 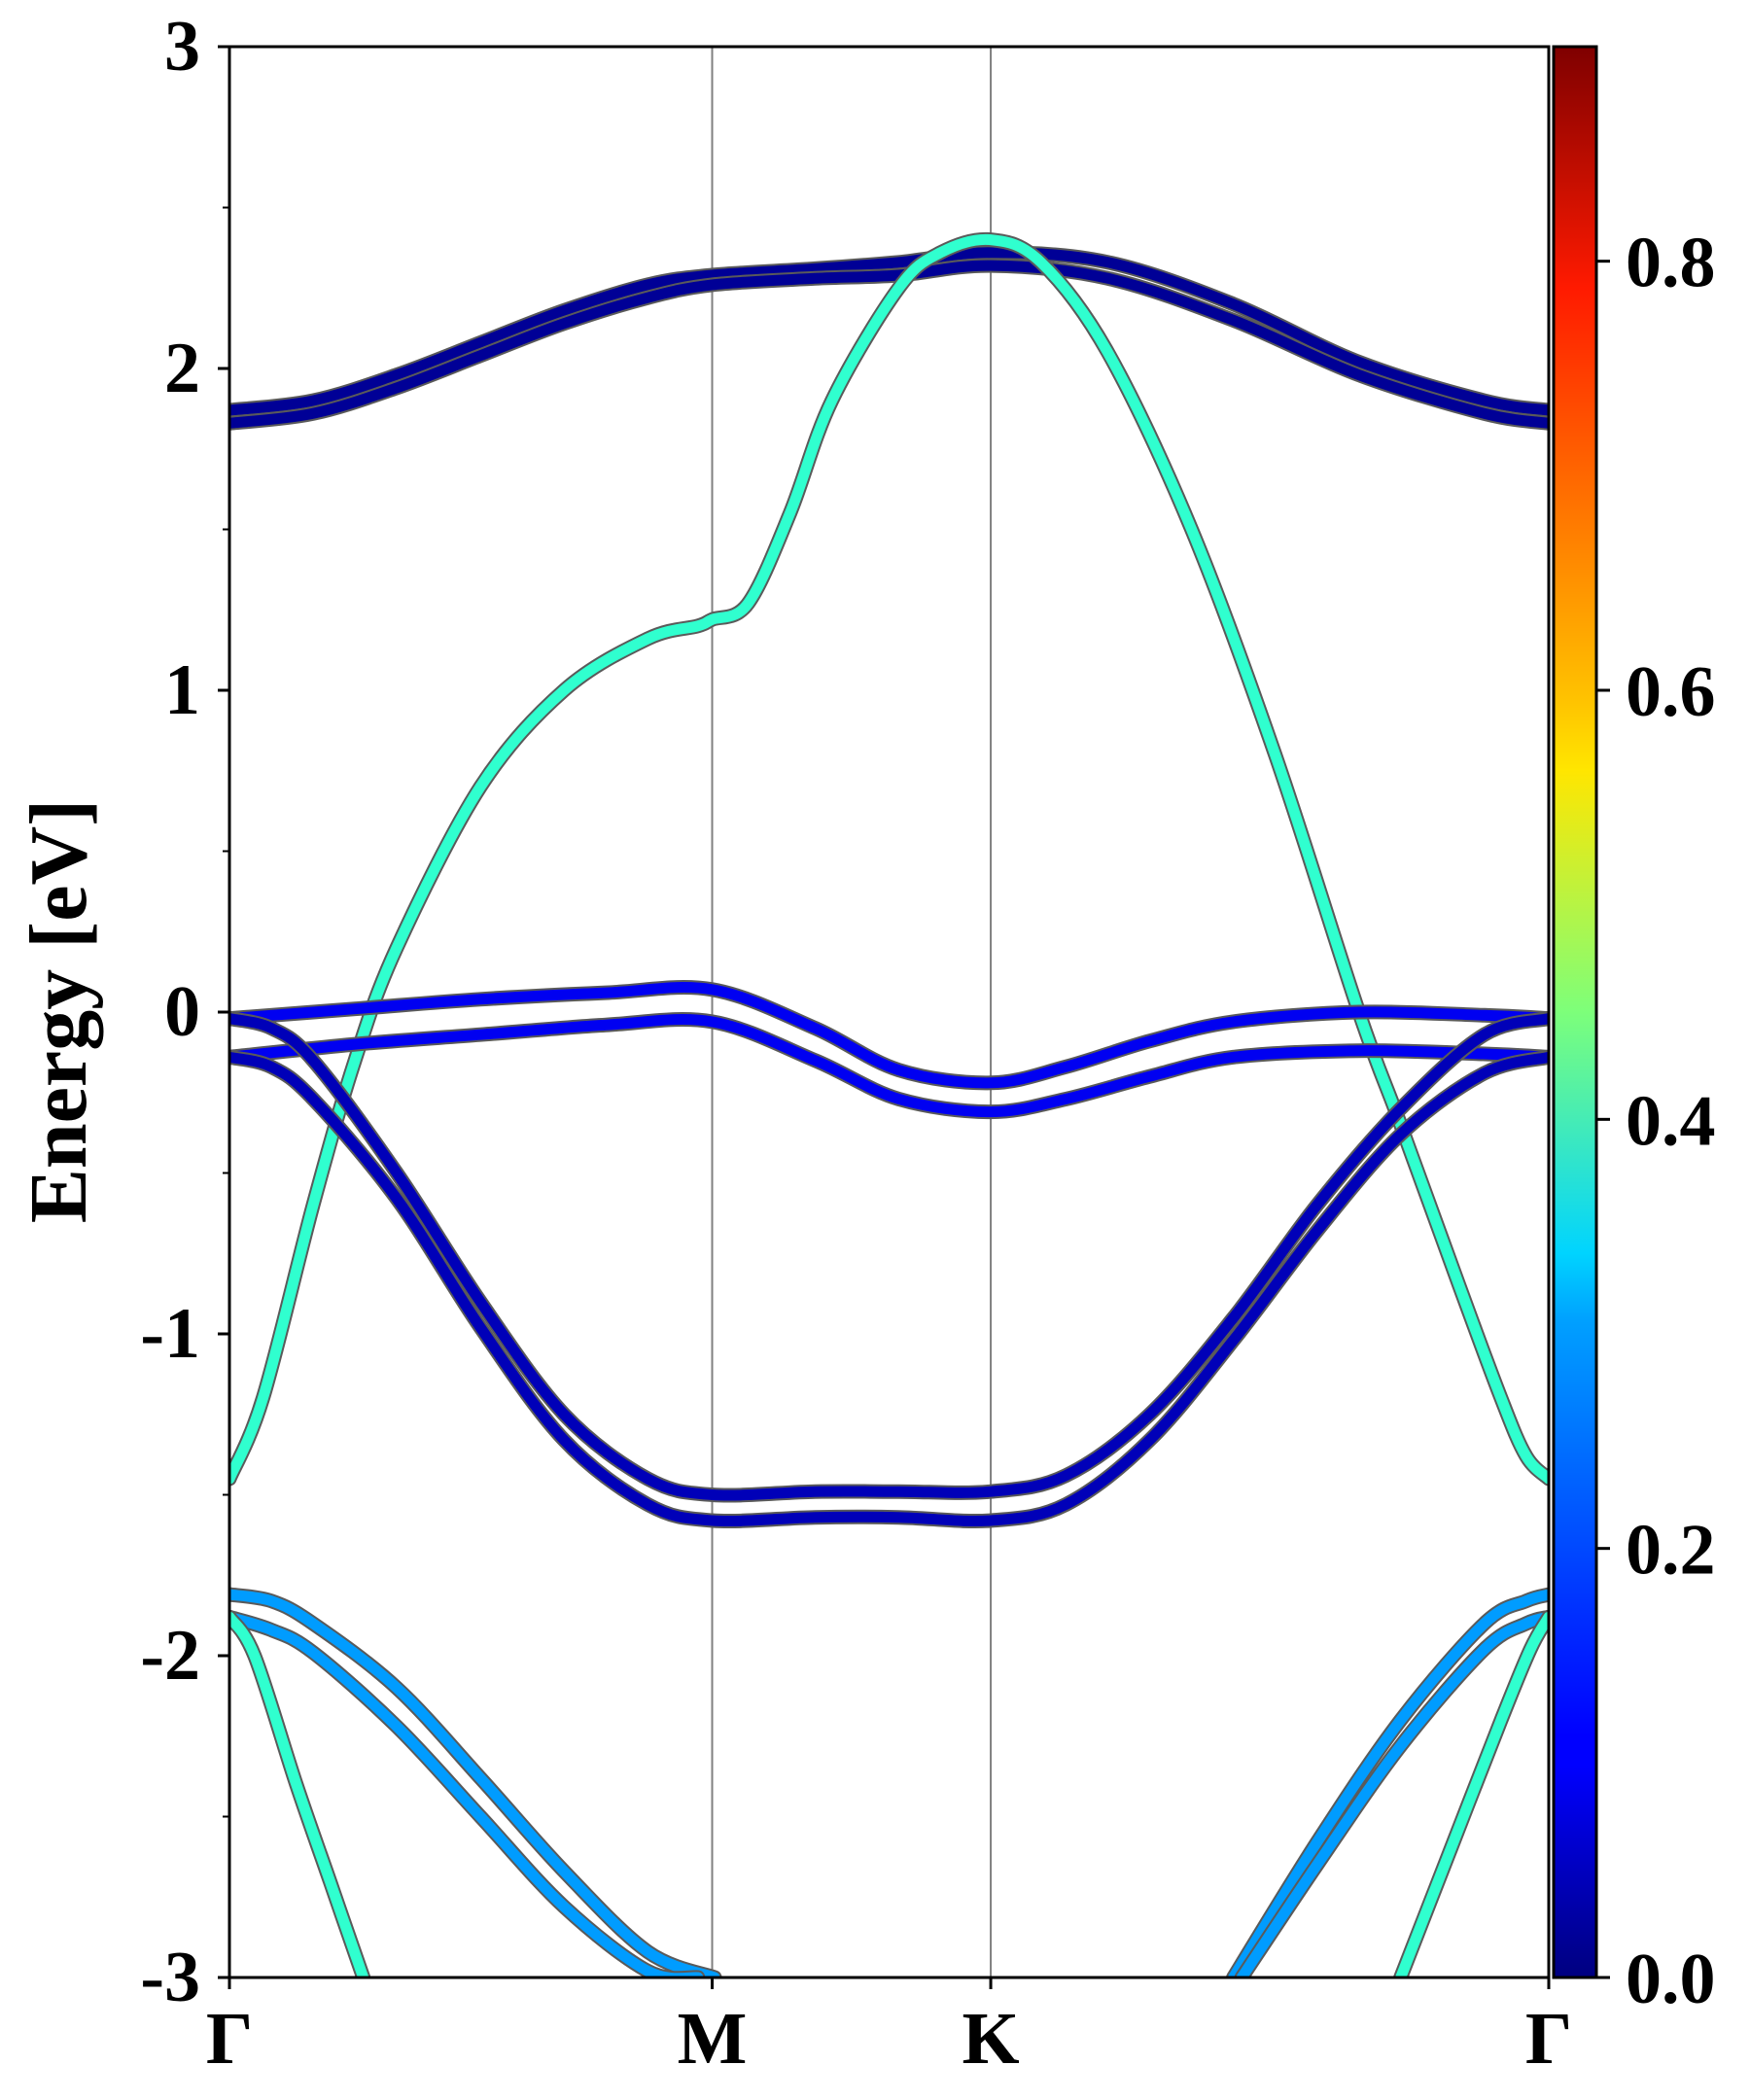 What do you see at coordinates (182, 690) in the screenshot?
I see `y-tick-label: 1` at bounding box center [182, 690].